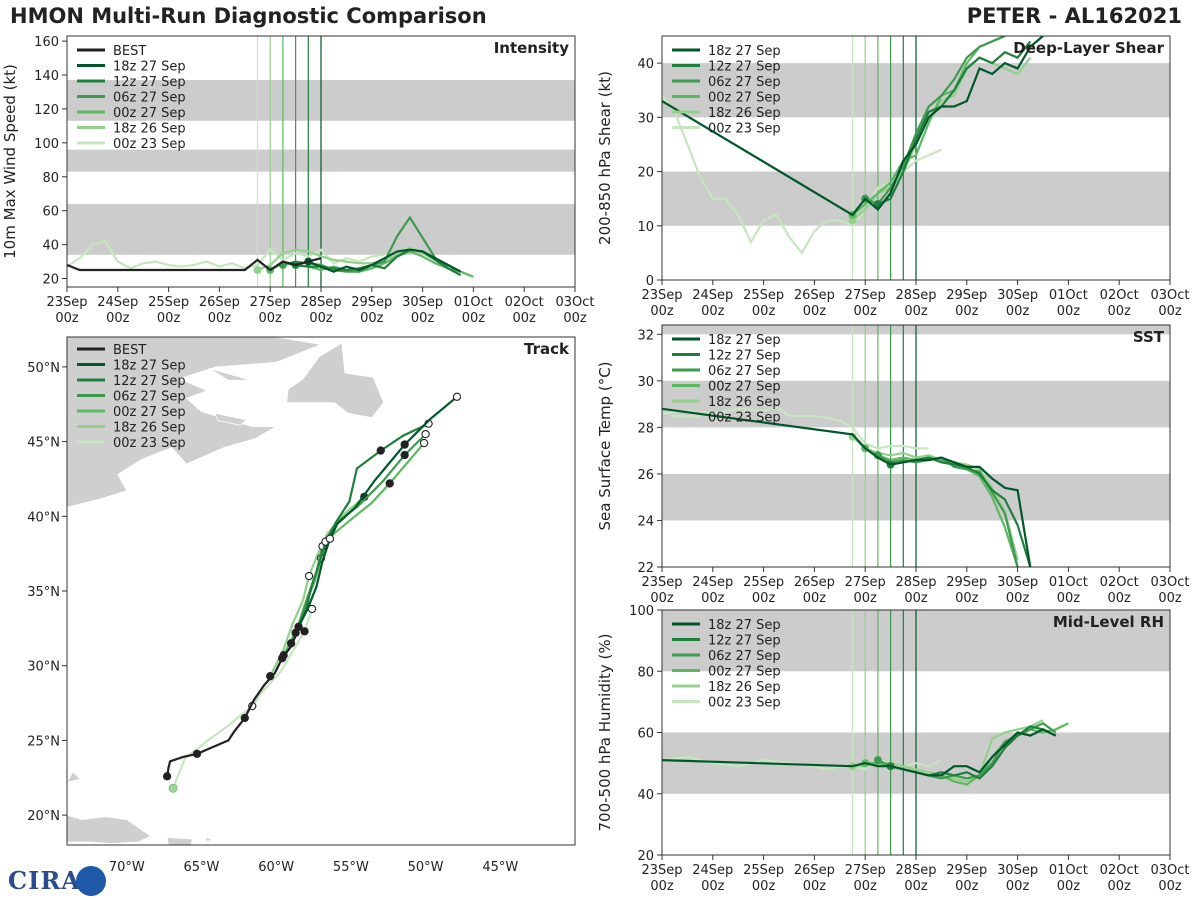  Describe the element at coordinates (180, 841) in the screenshot. I see `puerto-rico-land` at that location.